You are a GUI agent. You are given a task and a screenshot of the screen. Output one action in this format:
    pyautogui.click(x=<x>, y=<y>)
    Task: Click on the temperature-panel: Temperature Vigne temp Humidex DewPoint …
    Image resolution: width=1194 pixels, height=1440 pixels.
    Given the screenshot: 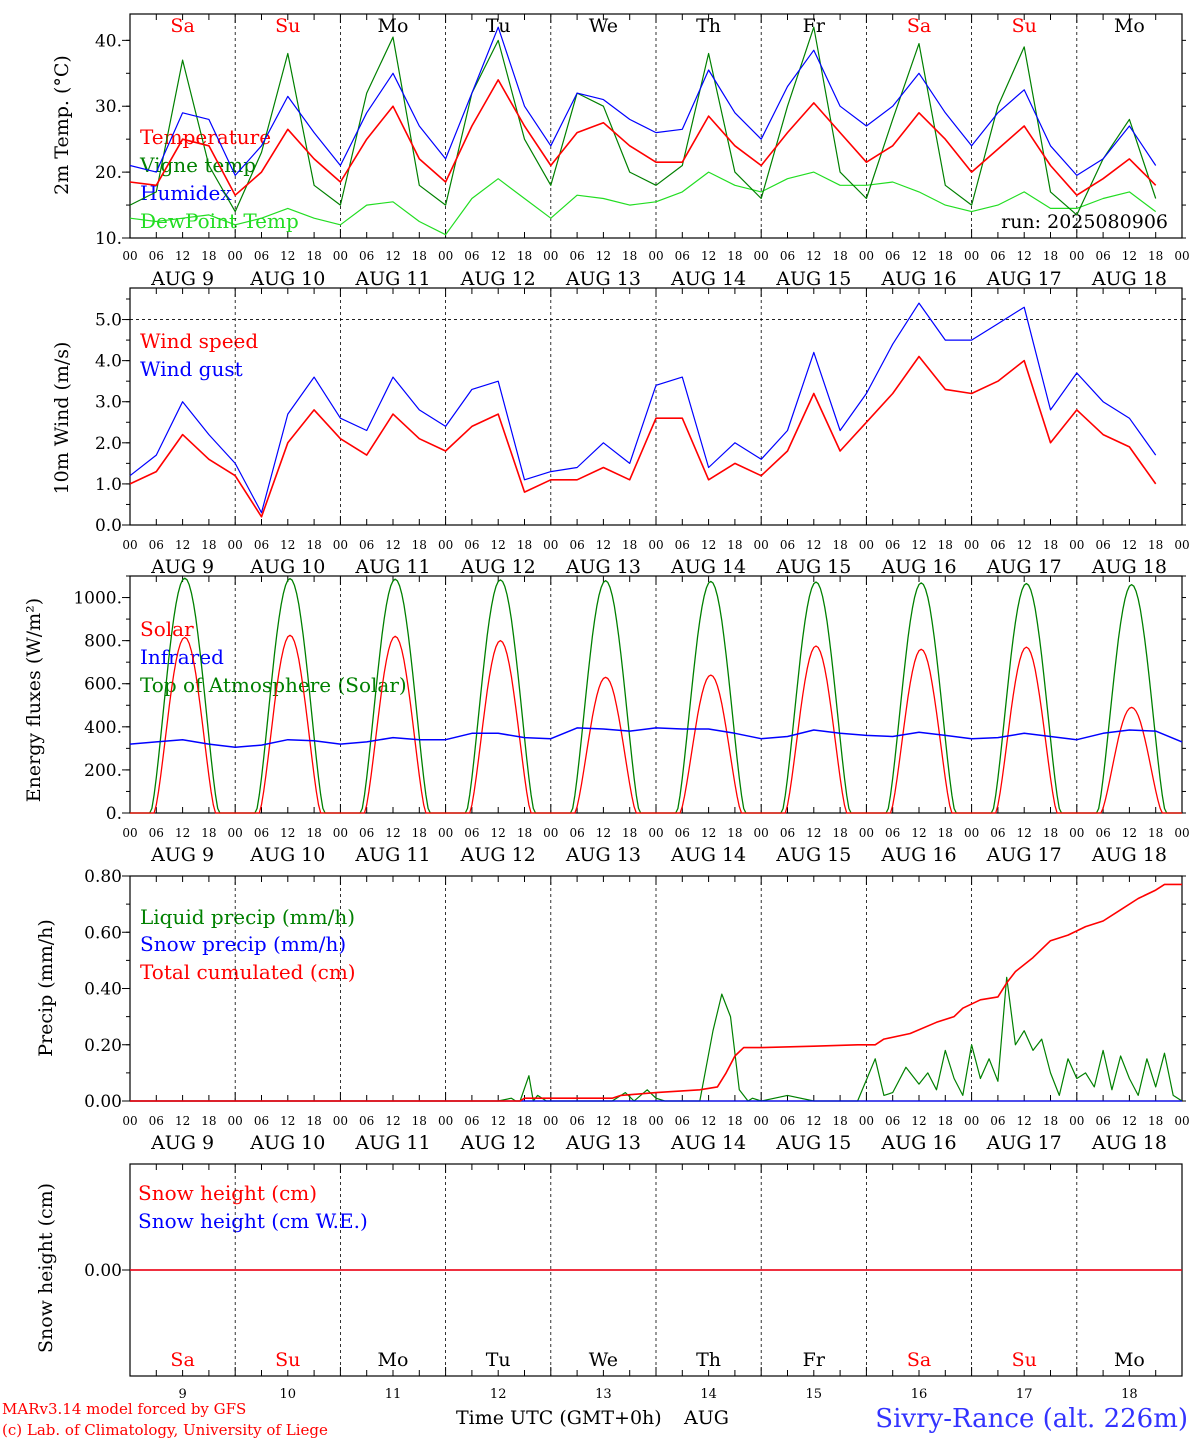 What is the action you would take?
    pyautogui.click(x=609, y=144)
    